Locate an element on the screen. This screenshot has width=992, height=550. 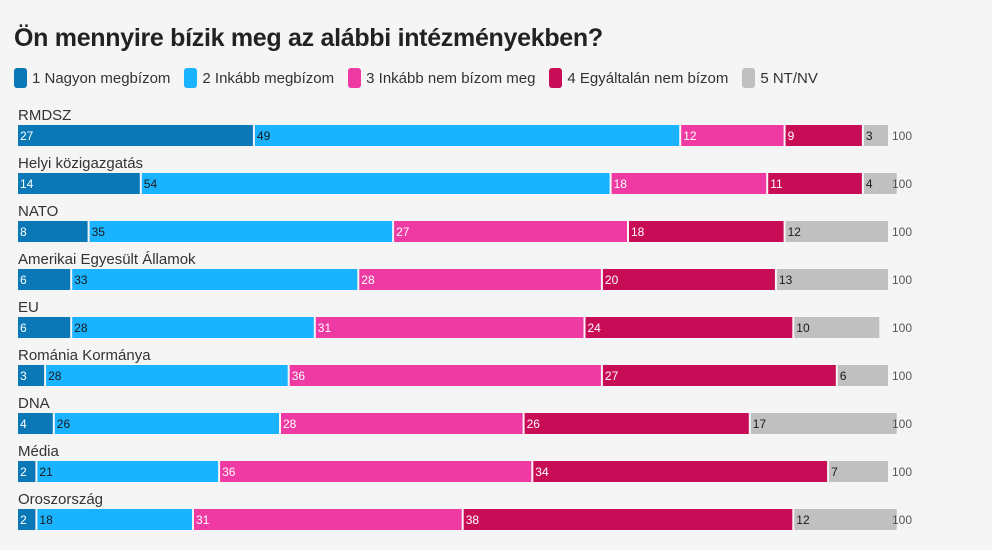
legend-item-4: 4 Egyáltalán nem bízom is located at coordinates (638, 78).